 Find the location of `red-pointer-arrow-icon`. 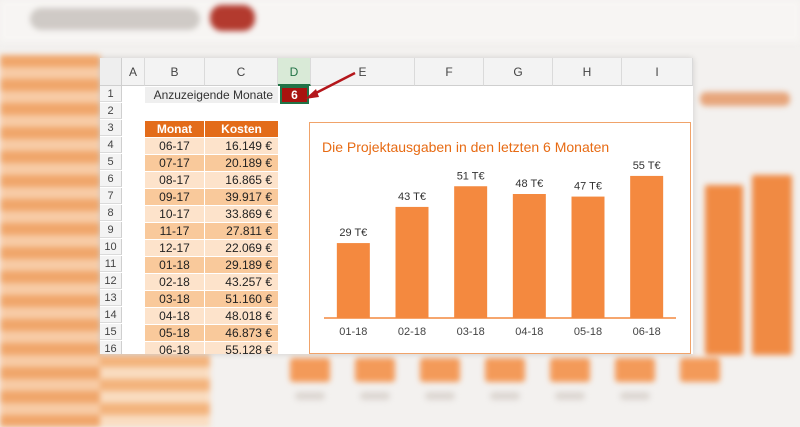

red-pointer-arrow-icon is located at coordinates (330, 85).